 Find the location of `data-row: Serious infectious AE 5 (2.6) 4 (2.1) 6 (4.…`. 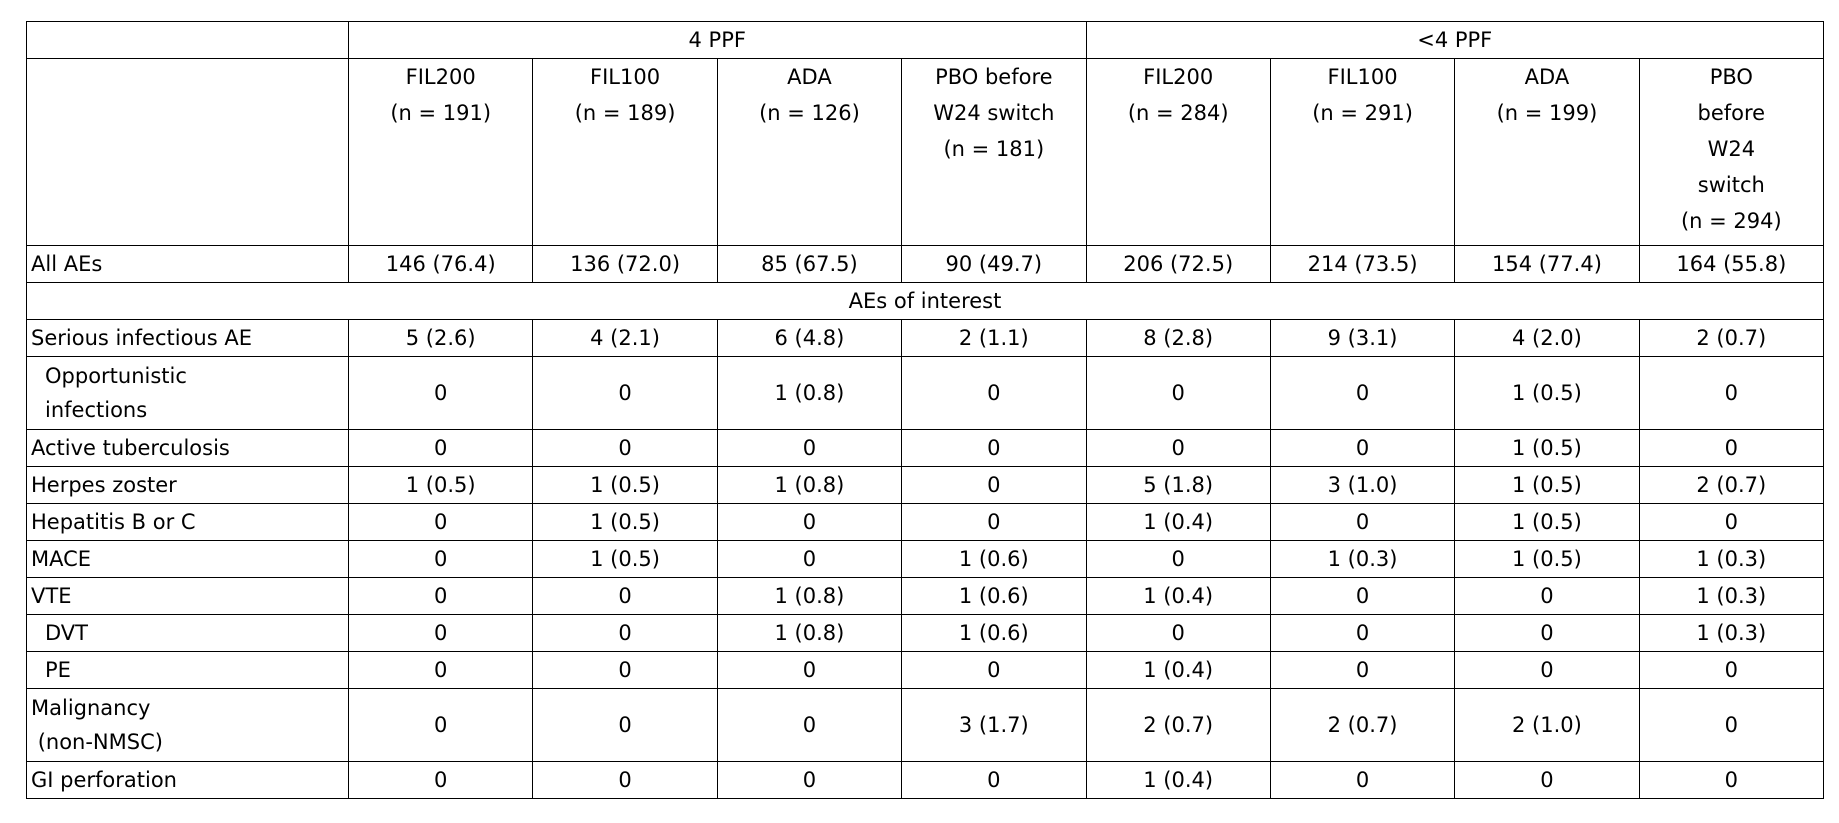

data-row: Serious infectious AE 5 (2.6) 4 (2.1) 6 (4.… is located at coordinates (925, 338).